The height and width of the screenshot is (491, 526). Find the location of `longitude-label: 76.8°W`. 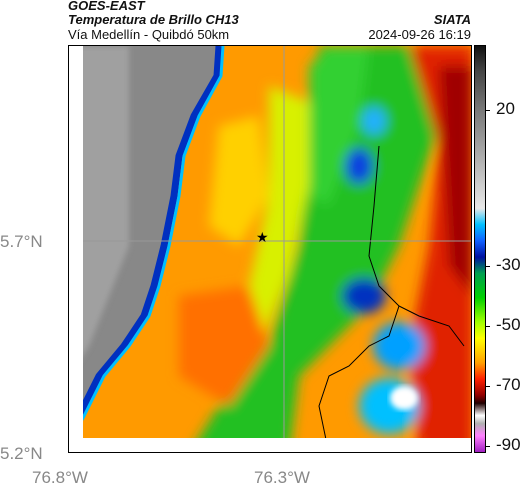

longitude-label: 76.8°W is located at coordinates (60, 477).